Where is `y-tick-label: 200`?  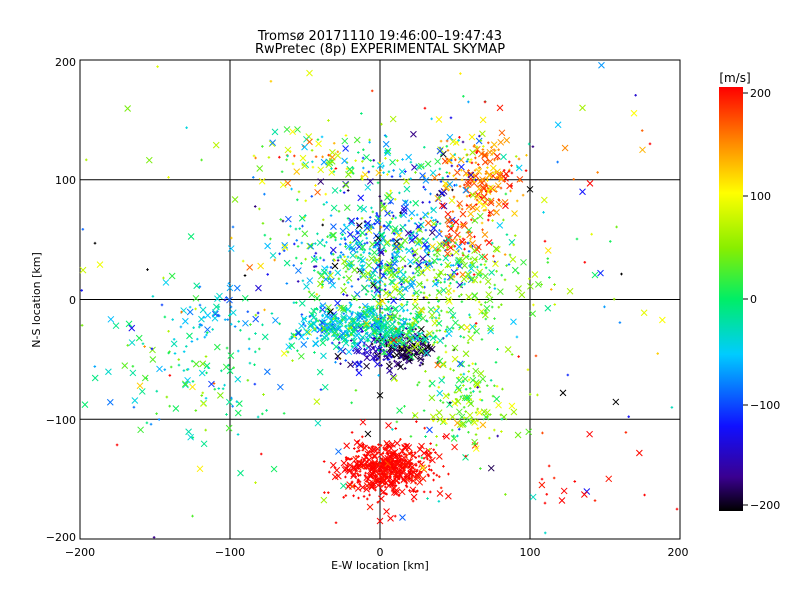 y-tick-label: 200 is located at coordinates (65, 62).